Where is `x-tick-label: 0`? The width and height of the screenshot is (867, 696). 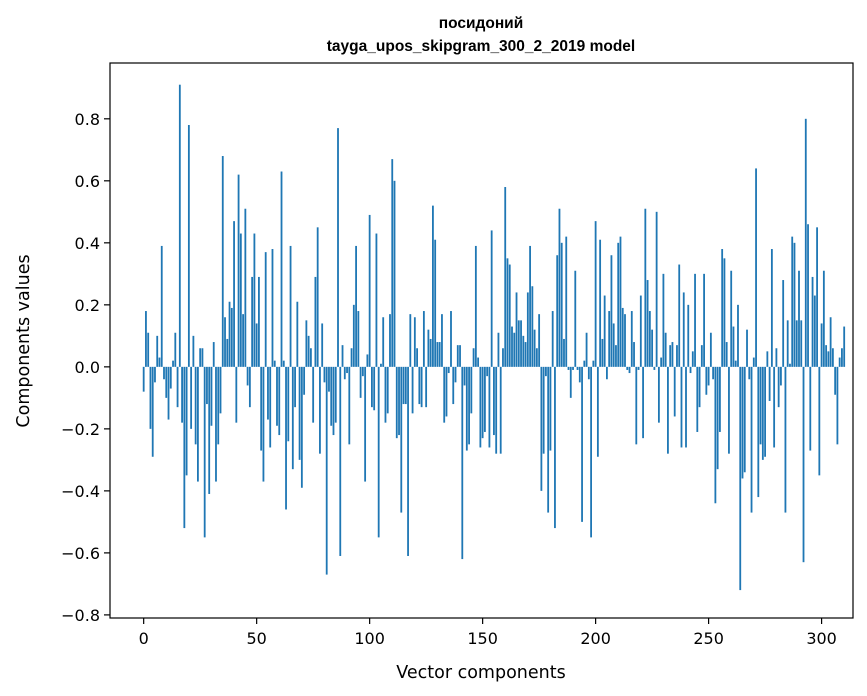 x-tick-label: 0 is located at coordinates (144, 638).